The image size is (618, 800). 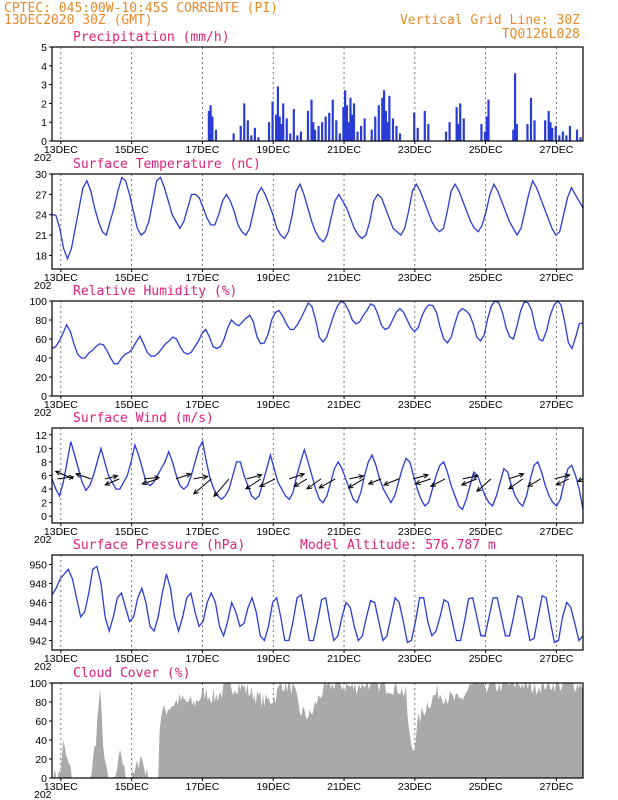 I want to click on wind-xtick-label: 23DEC, so click(x=415, y=532).